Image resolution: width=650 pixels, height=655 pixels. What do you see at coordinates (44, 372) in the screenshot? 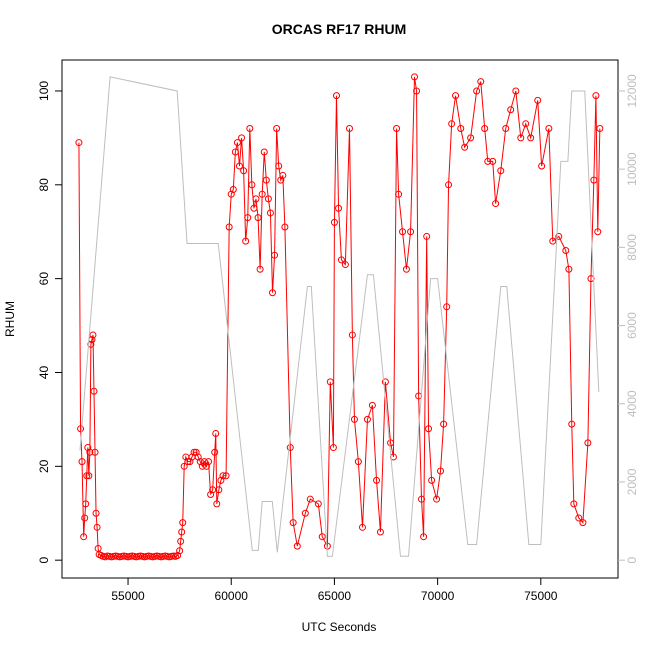
I see `y-tick-label: 40` at bounding box center [44, 372].